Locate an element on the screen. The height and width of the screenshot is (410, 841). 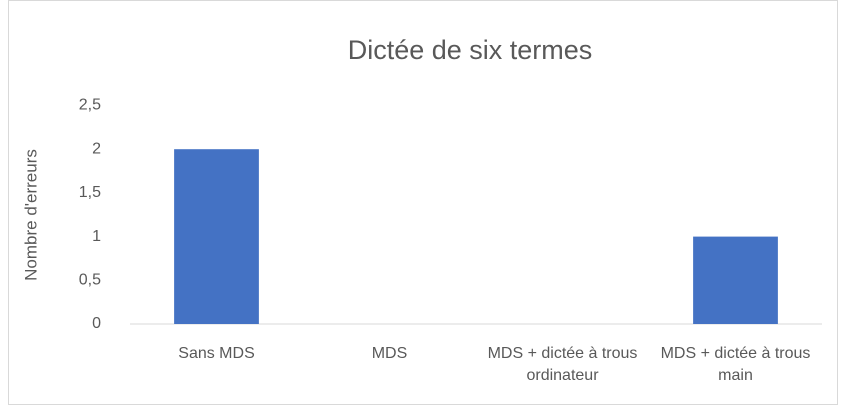
x-tick-label: MDS is located at coordinates (389, 353).